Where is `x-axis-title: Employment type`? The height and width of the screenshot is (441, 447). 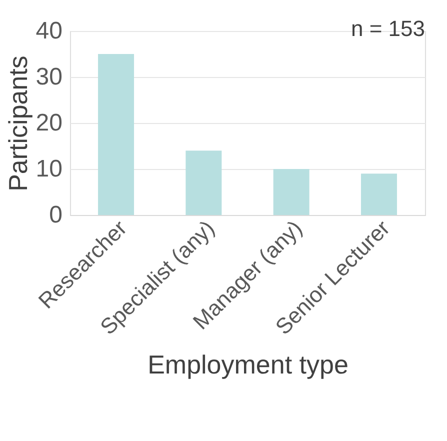 x-axis-title: Employment type is located at coordinates (248, 365).